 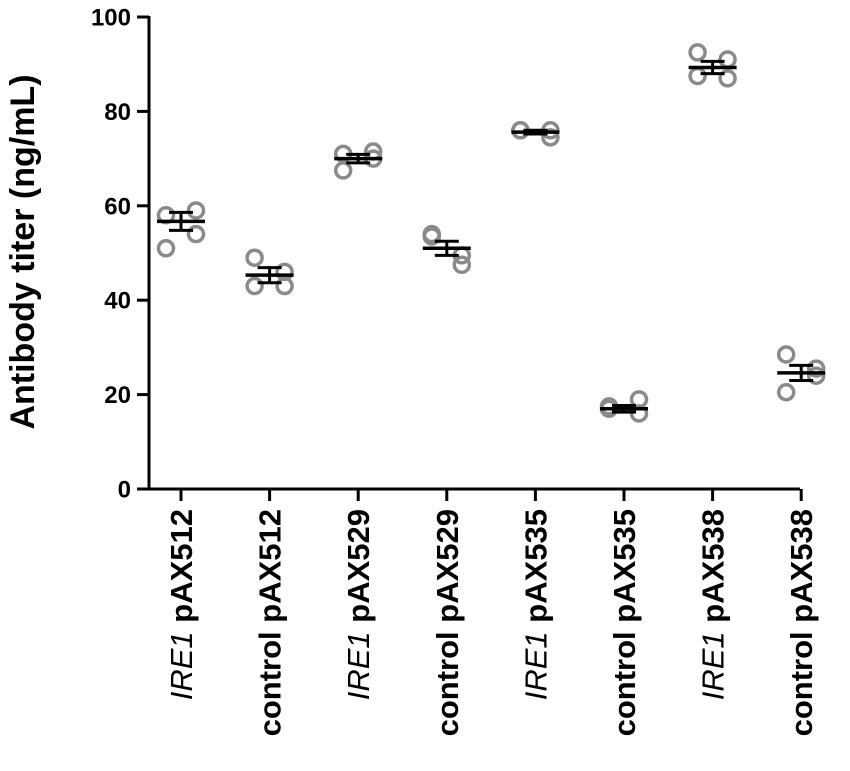 I want to click on x-tick-label: IRE1 pAX512, so click(x=181, y=604).